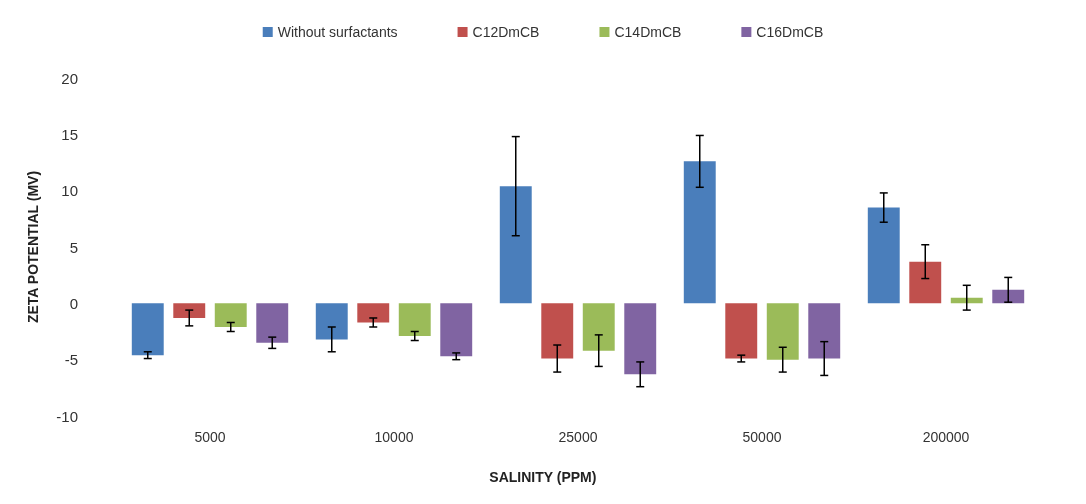  I want to click on y-tick-label: 5, so click(73, 247).